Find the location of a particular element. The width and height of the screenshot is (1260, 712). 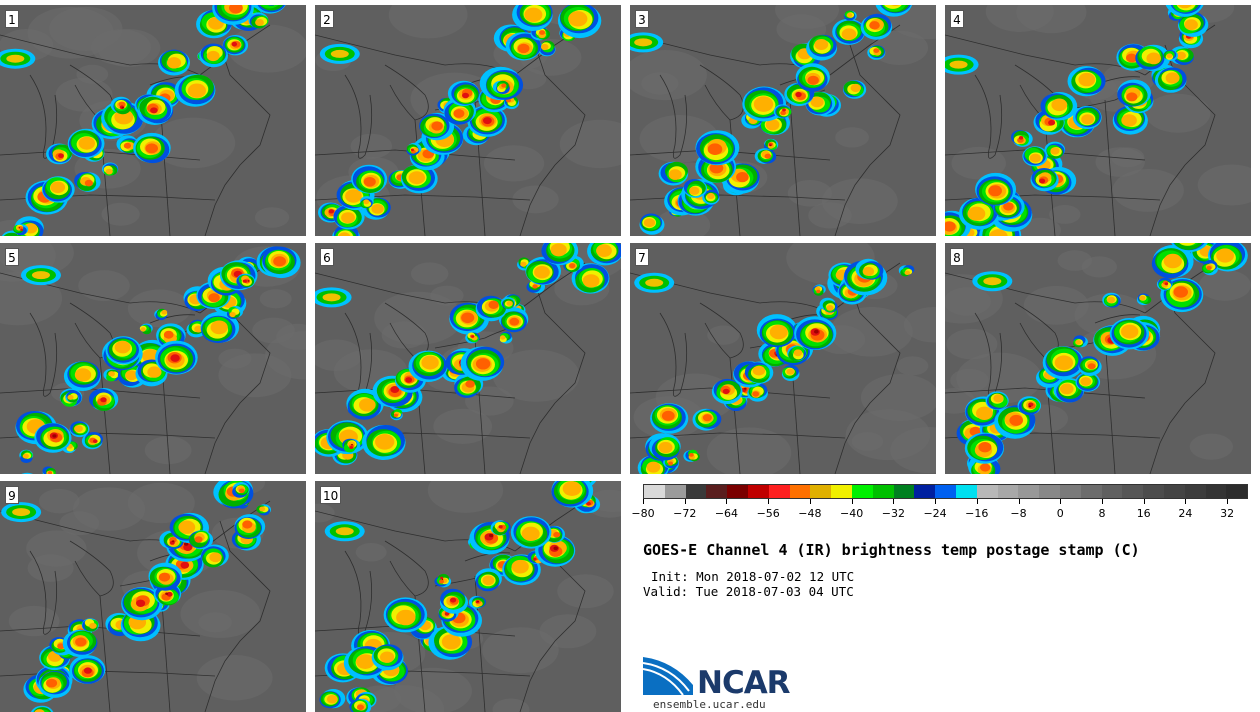

postage-stamp-panel: 2 is located at coordinates (468, 120).